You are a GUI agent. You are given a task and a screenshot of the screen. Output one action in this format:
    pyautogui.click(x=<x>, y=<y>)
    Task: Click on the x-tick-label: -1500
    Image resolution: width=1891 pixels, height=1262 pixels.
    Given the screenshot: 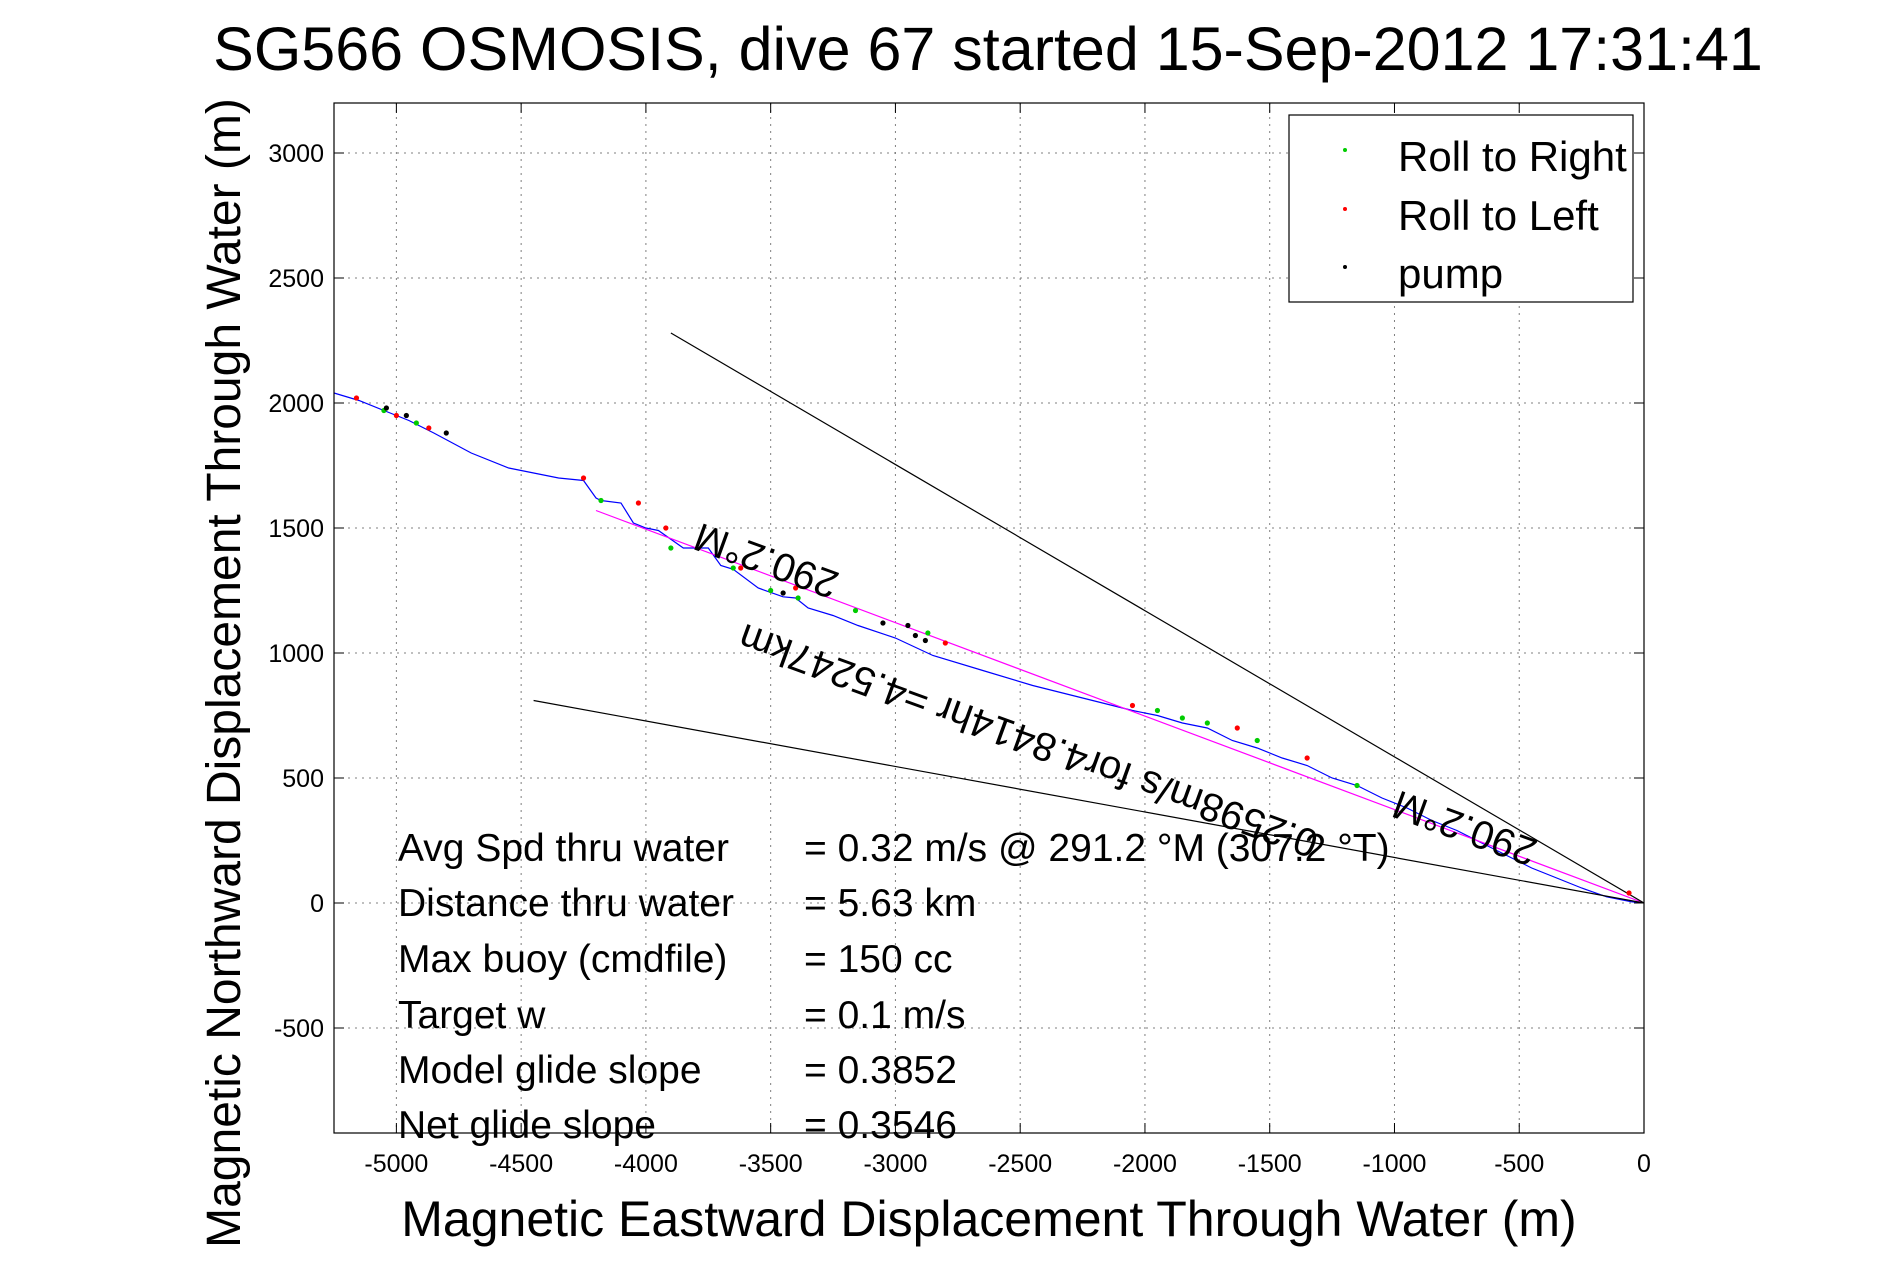 What is the action you would take?
    pyautogui.click(x=1270, y=1164)
    